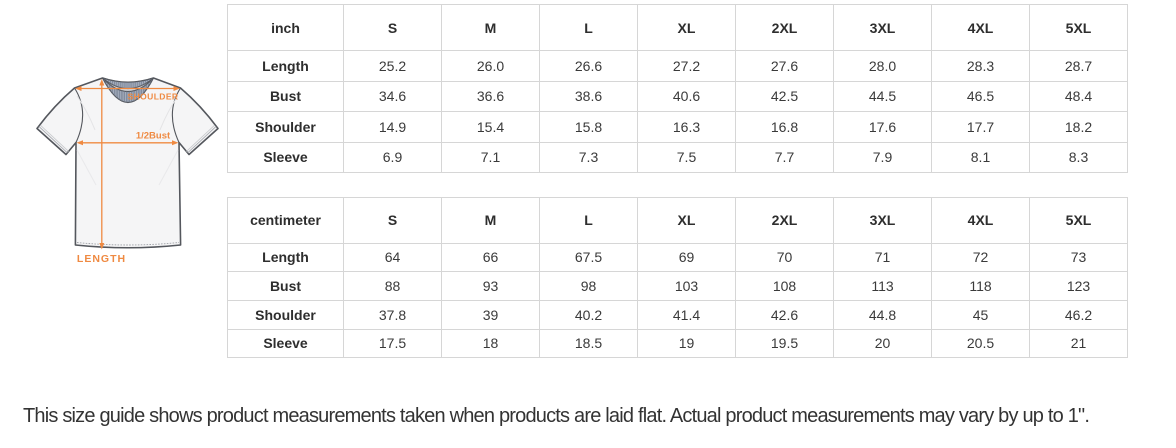 This screenshot has height=448, width=1176. Describe the element at coordinates (153, 136) in the screenshot. I see `svg-text: 1/2Bust` at that location.